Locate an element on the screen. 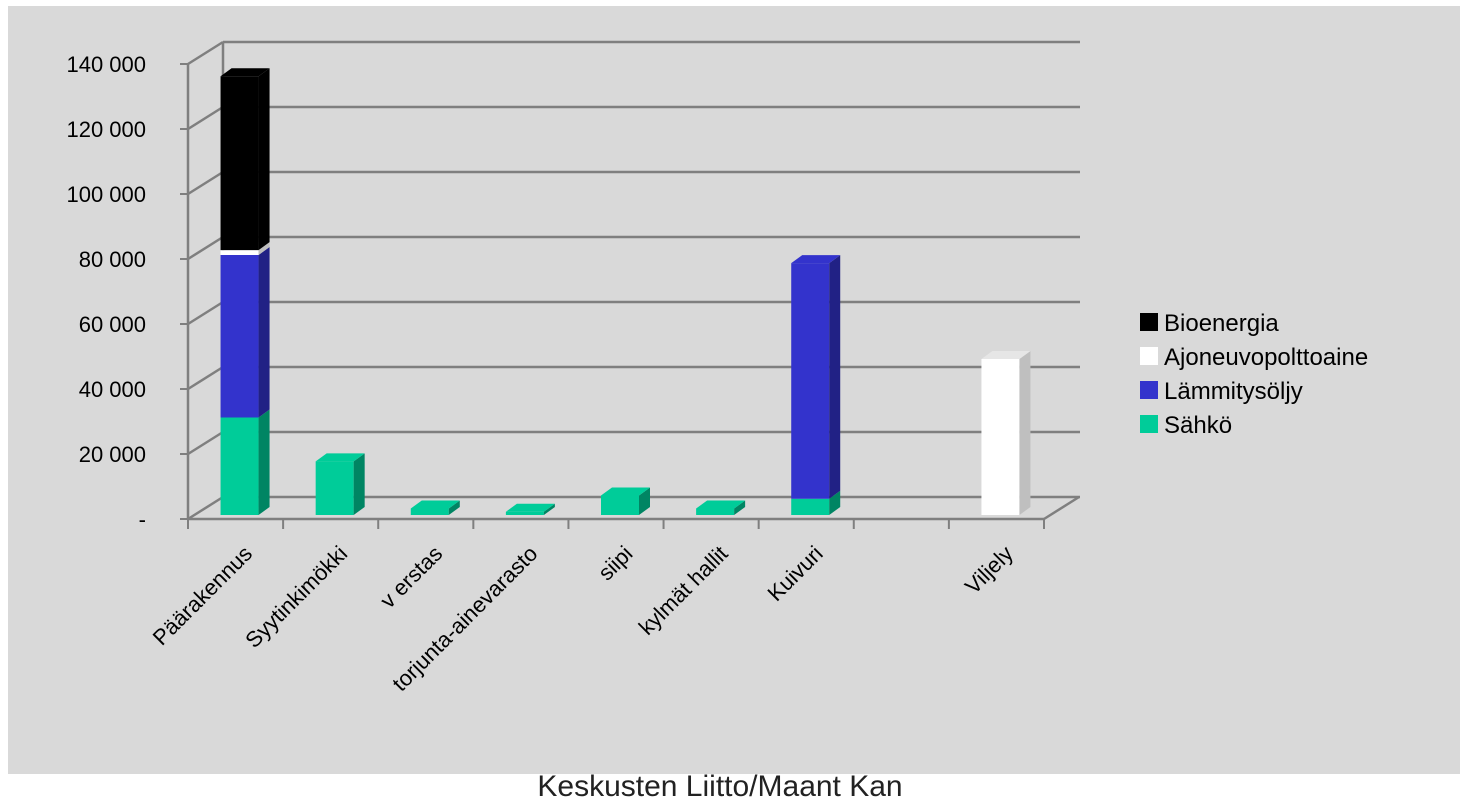 Image resolution: width=1460 pixels, height=806 pixels. x-tick-label: Syytinkimökki is located at coordinates (296, 597).